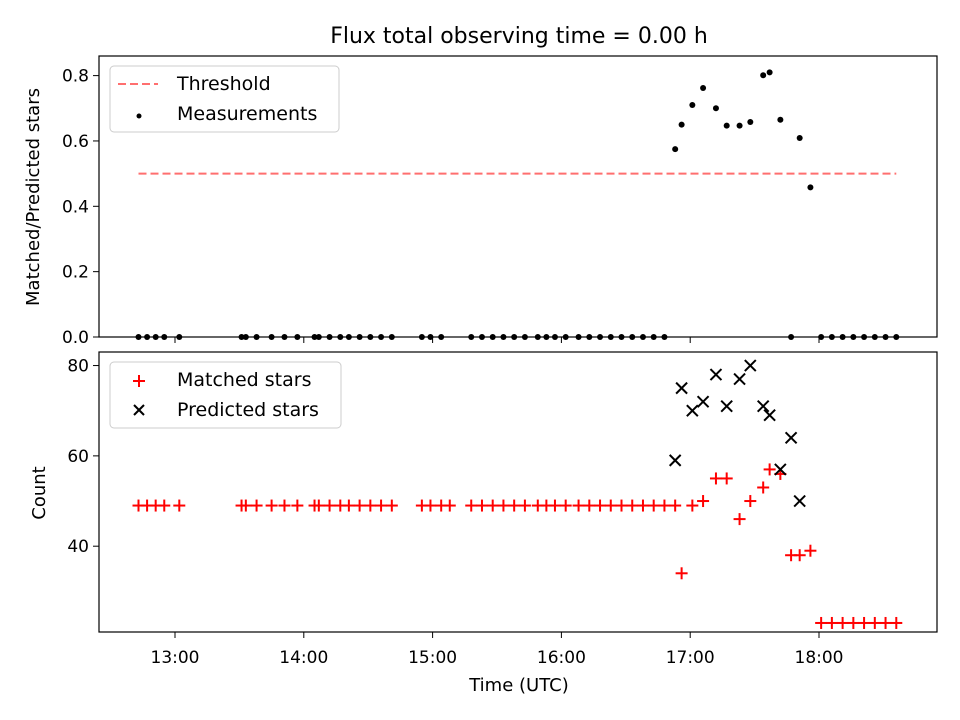 This screenshot has height=720, width=960. Describe the element at coordinates (33, 197) in the screenshot. I see `top-y-axis-label: Matched/Predicted stars` at that location.